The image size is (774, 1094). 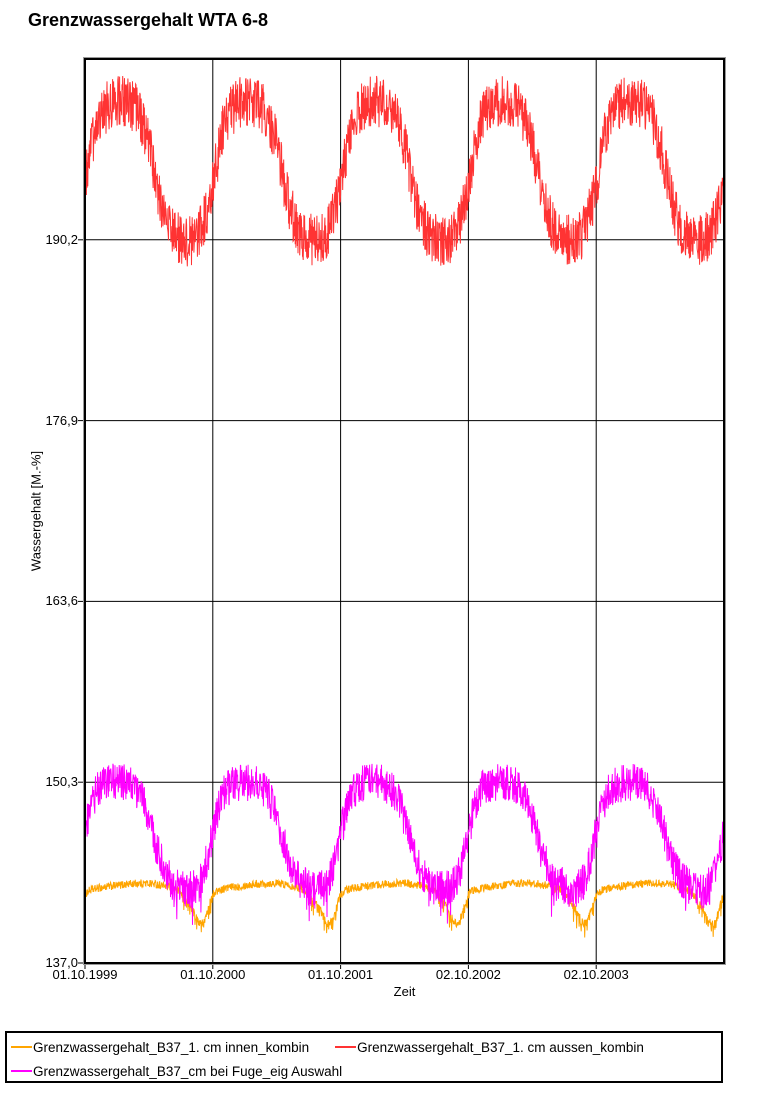 What do you see at coordinates (21, 1047) in the screenshot?
I see `legend-swatch-innen` at bounding box center [21, 1047].